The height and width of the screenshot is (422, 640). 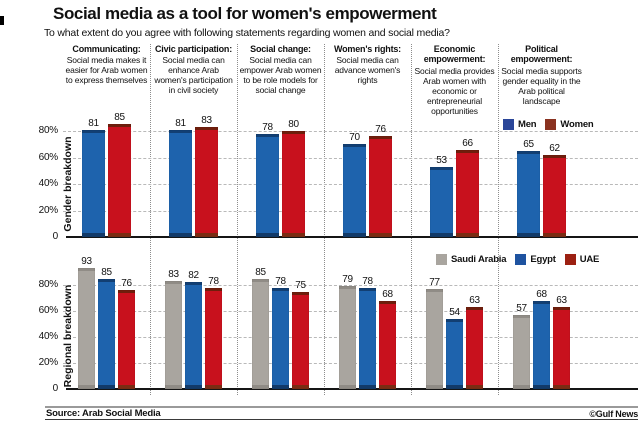 What do you see at coordinates (380, 186) in the screenshot?
I see `bar-women-women-s-rights` at bounding box center [380, 186].